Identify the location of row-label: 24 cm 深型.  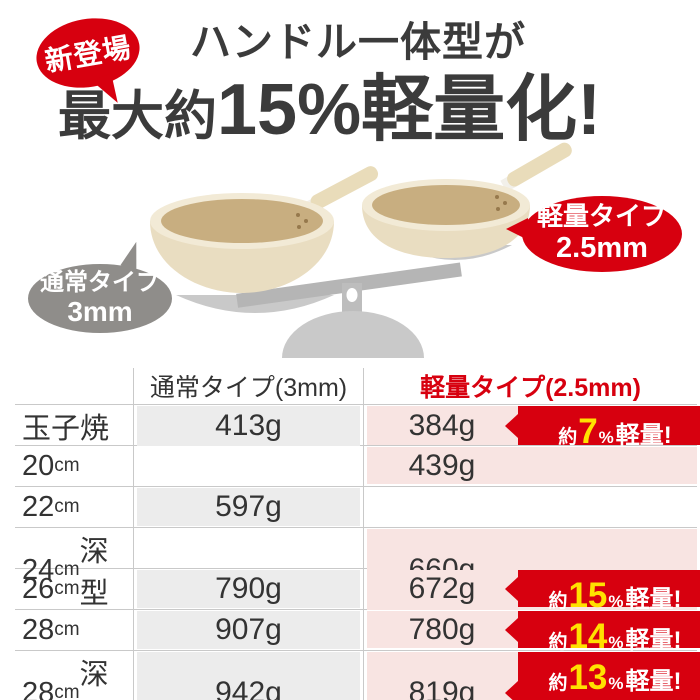
(65, 573).